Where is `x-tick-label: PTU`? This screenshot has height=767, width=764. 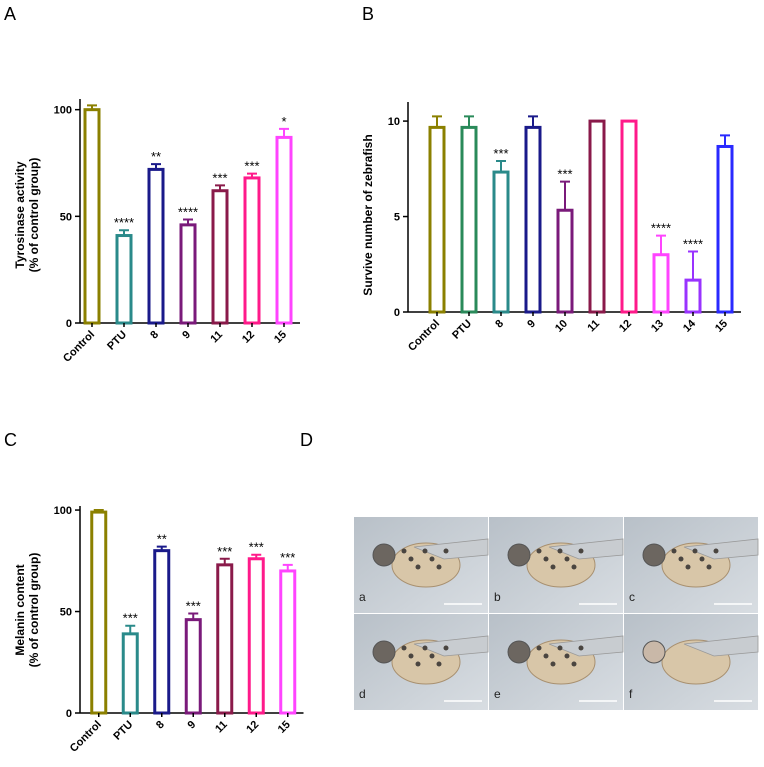 x-tick-label: PTU is located at coordinates (123, 731).